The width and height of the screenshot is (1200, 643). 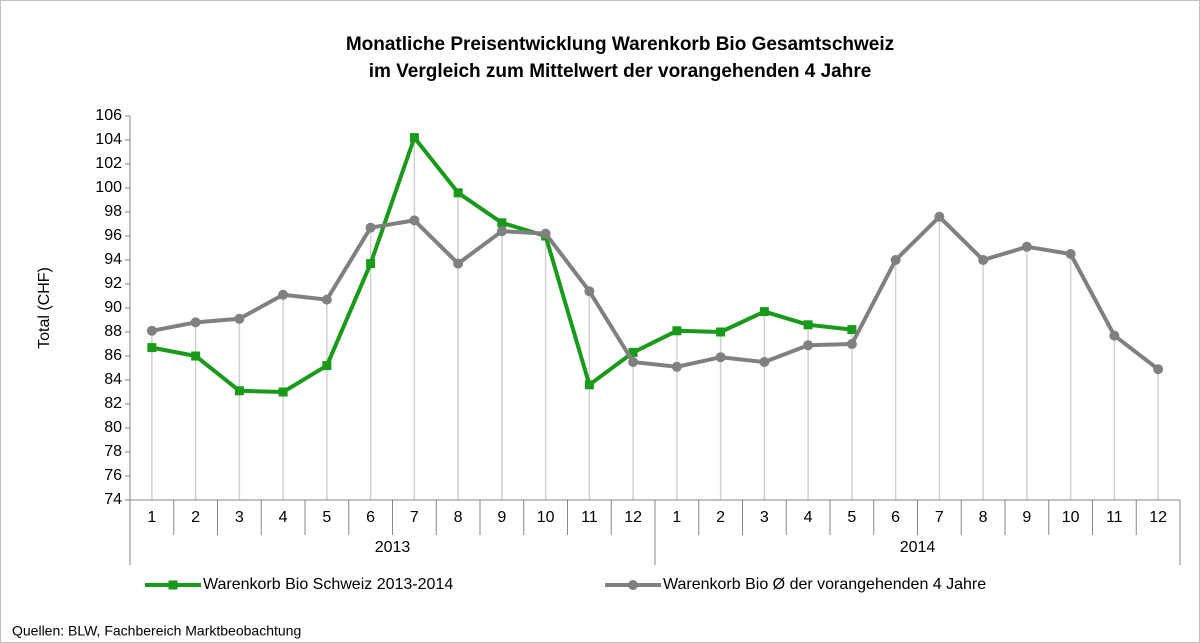 I want to click on y-tick-label: 96, so click(x=113, y=235).